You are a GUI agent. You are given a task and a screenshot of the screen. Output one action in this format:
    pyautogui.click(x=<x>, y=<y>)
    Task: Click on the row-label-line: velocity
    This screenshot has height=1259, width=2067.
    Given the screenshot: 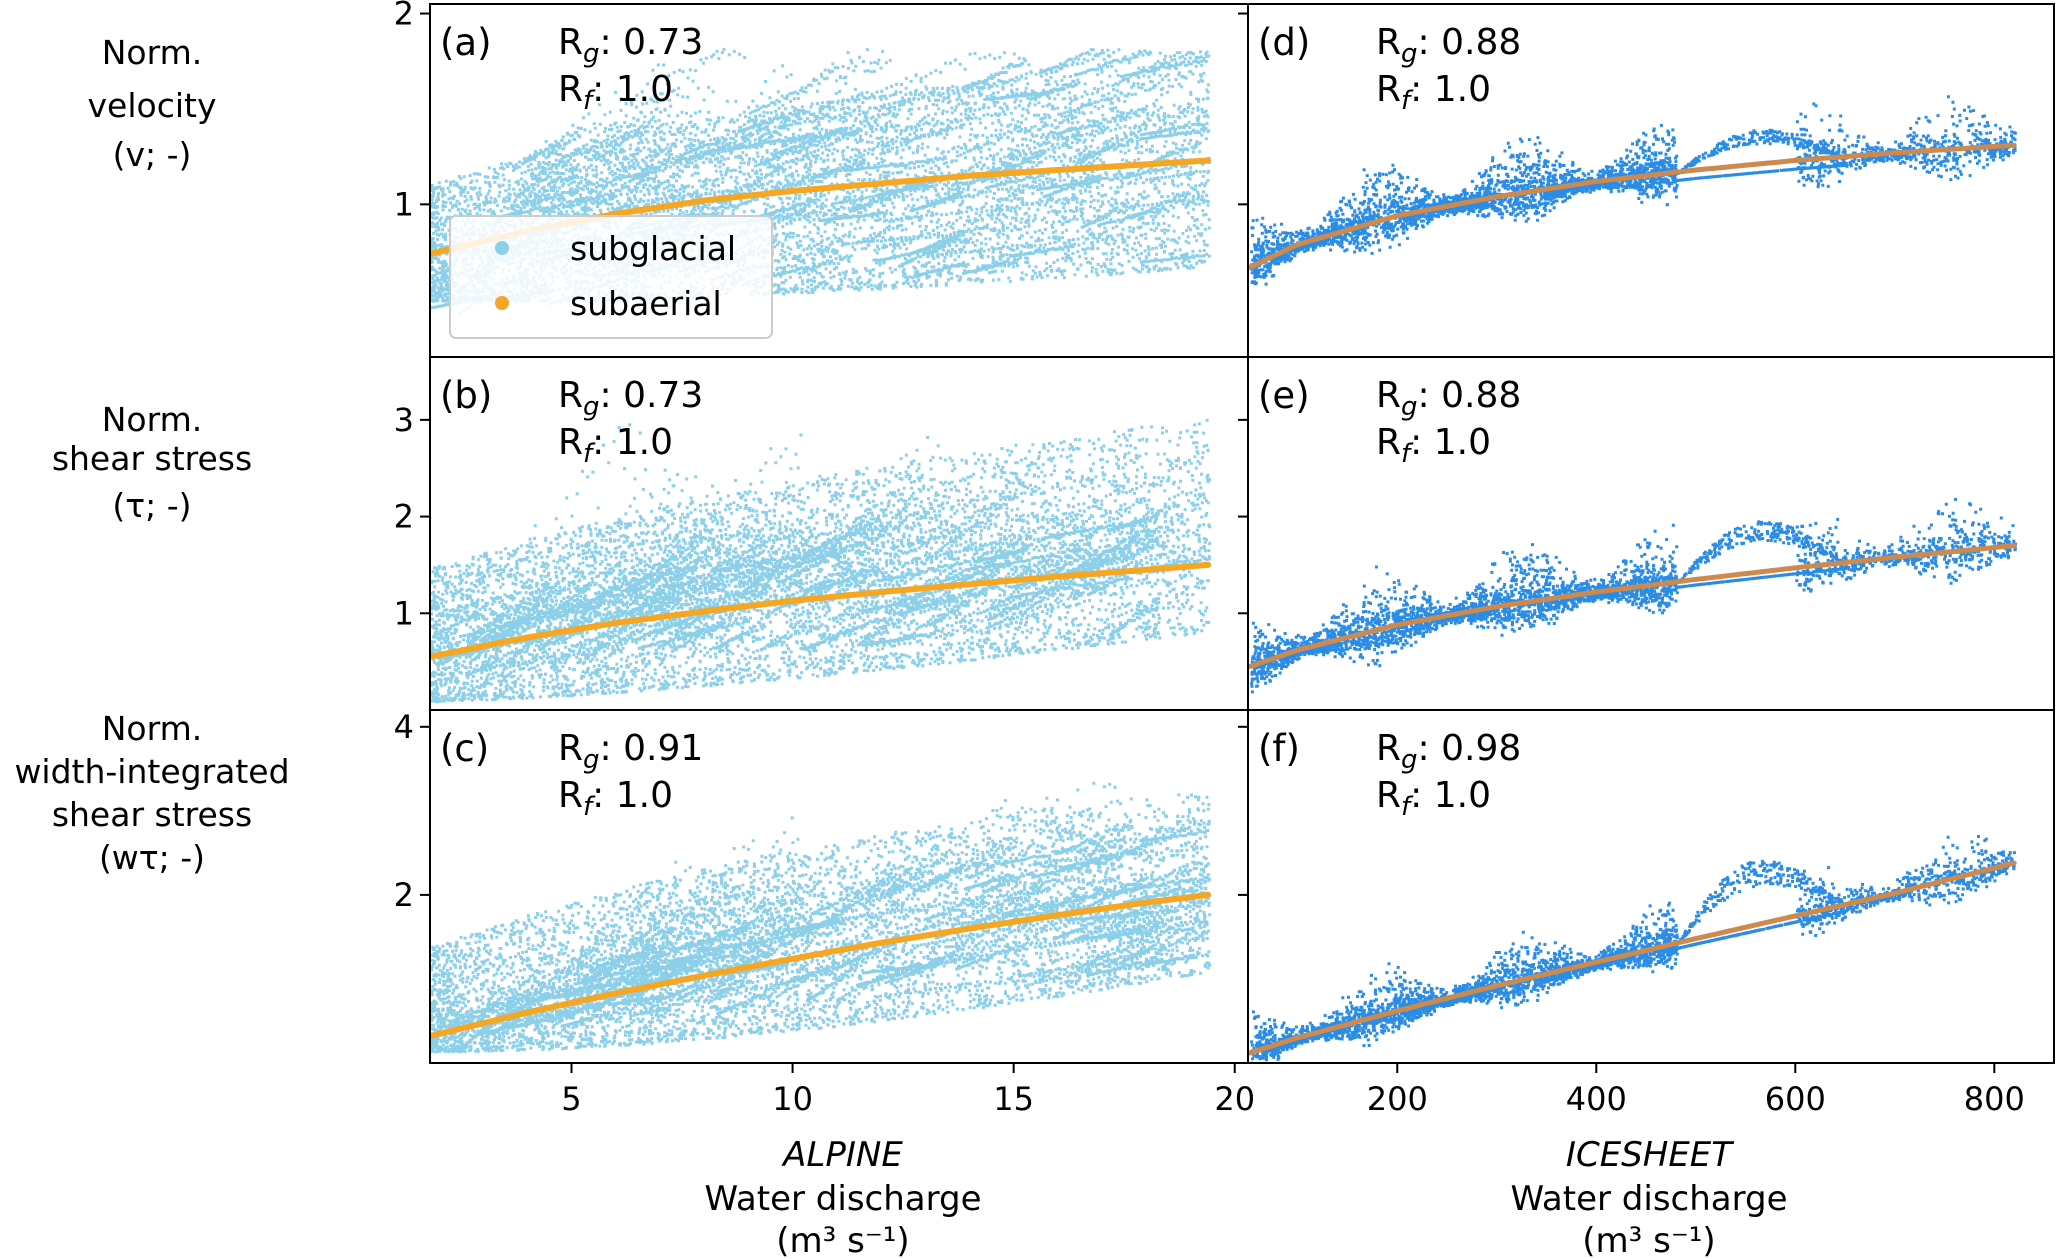 What is the action you would take?
    pyautogui.click(x=152, y=105)
    